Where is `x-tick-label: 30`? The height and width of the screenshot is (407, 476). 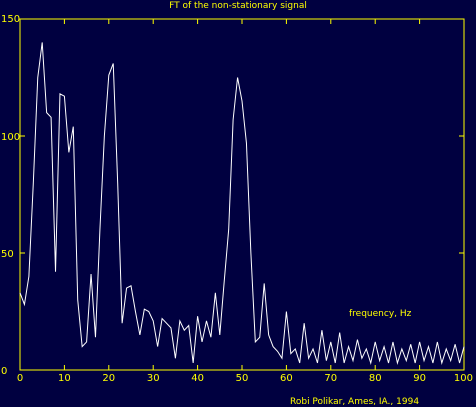
x-tick-label: 30 is located at coordinates (153, 378).